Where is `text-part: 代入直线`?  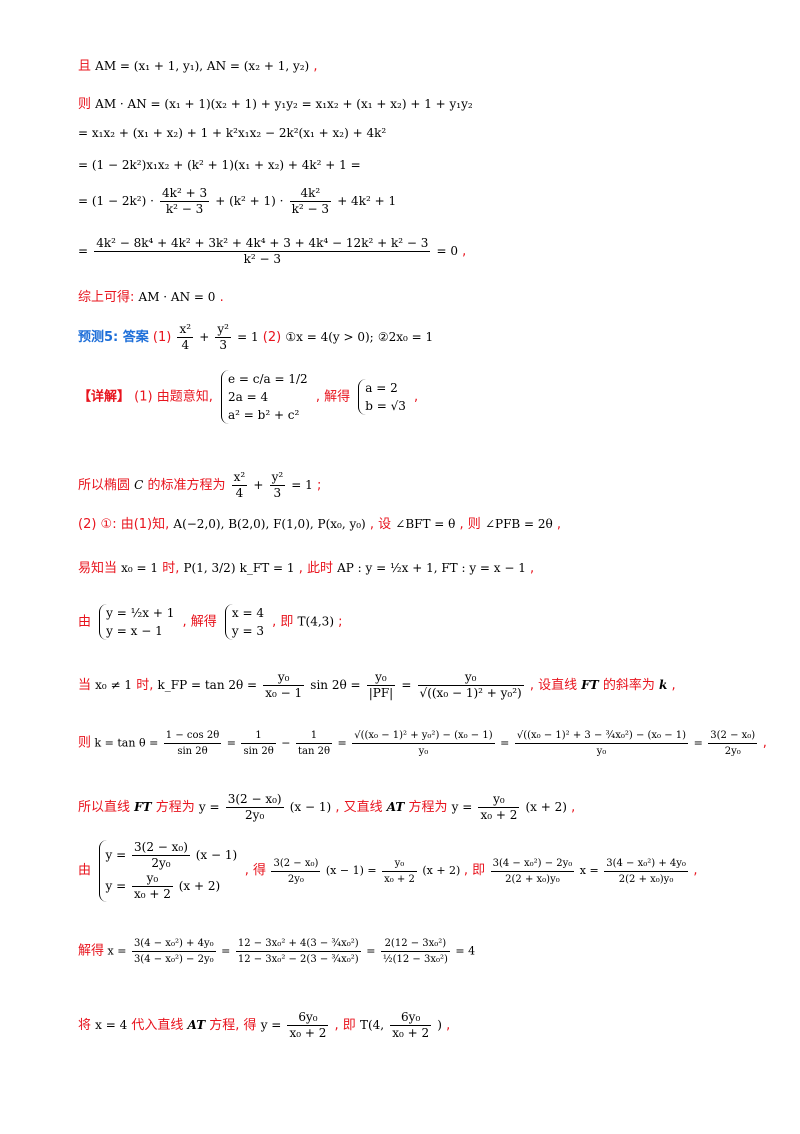
text-part: 代入直线 is located at coordinates (157, 1025).